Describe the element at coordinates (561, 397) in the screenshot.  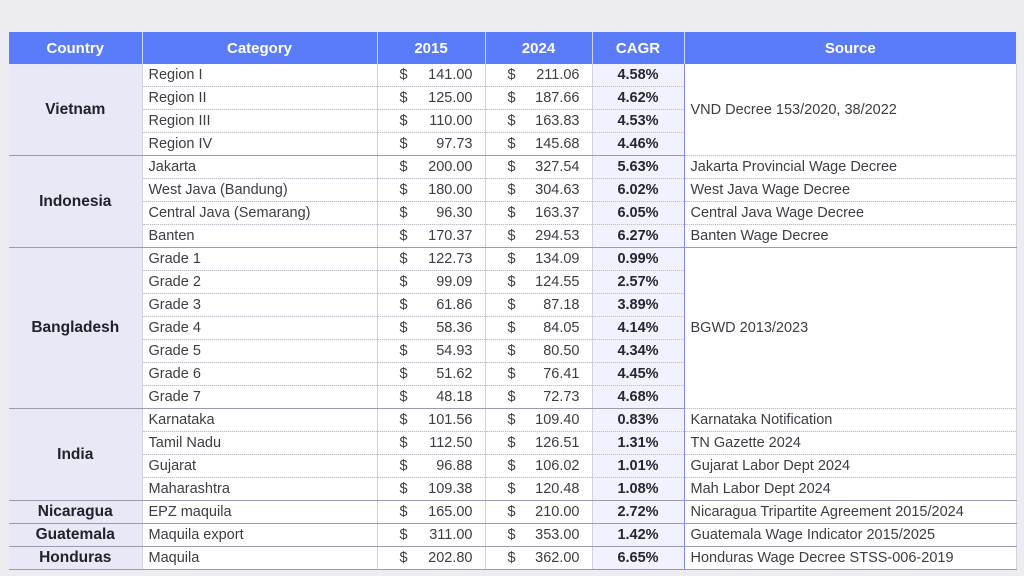
I see `wage-2024-cell-value: 72.73` at that location.